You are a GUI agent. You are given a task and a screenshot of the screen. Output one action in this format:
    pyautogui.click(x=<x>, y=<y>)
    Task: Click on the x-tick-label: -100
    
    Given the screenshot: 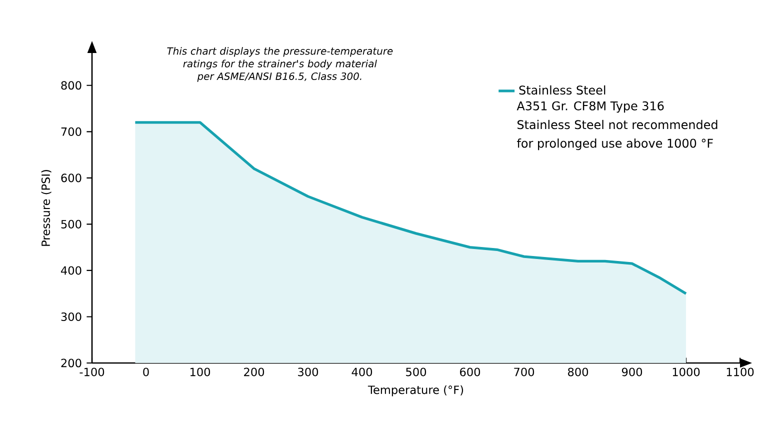 What is the action you would take?
    pyautogui.click(x=92, y=372)
    